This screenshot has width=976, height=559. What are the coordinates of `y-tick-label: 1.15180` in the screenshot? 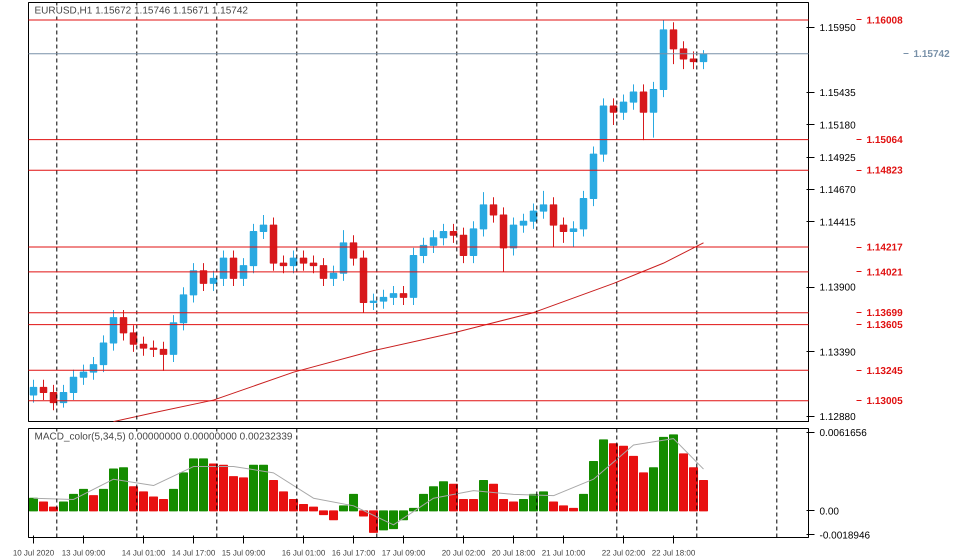 It's located at (838, 126).